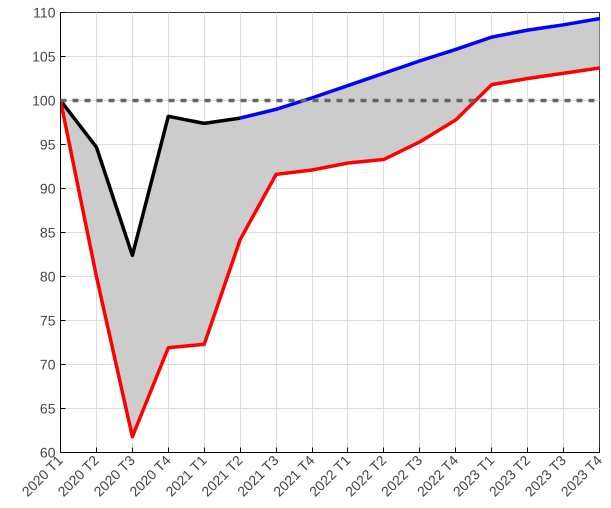 This screenshot has width=611, height=508. What do you see at coordinates (48, 276) in the screenshot?
I see `y-tick-label: 80` at bounding box center [48, 276].